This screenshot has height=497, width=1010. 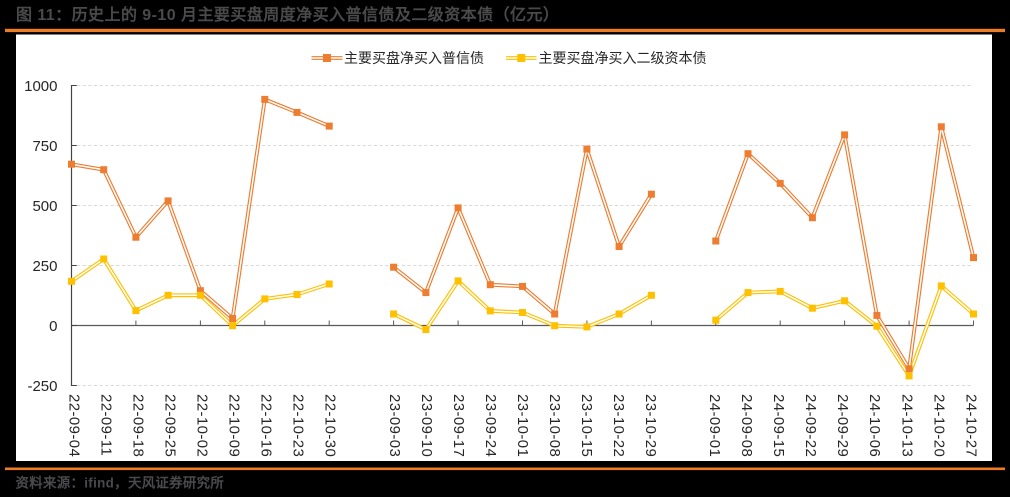 I want to click on svg-text: 750, so click(x=44, y=146).